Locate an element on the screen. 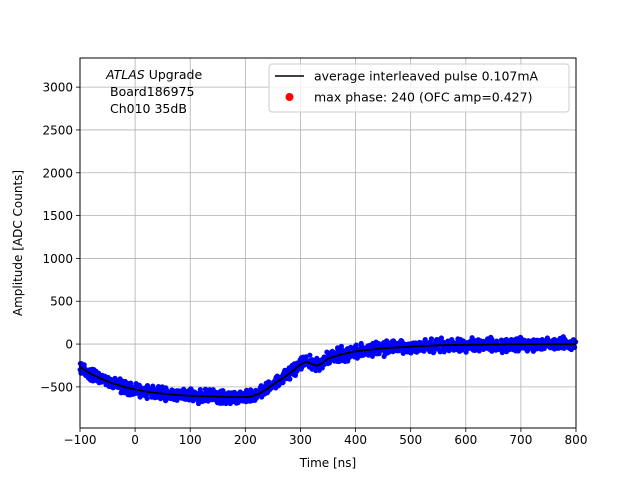 This screenshot has width=640, height=480. svg-text: ATLAS Upgrade is located at coordinates (153, 74).